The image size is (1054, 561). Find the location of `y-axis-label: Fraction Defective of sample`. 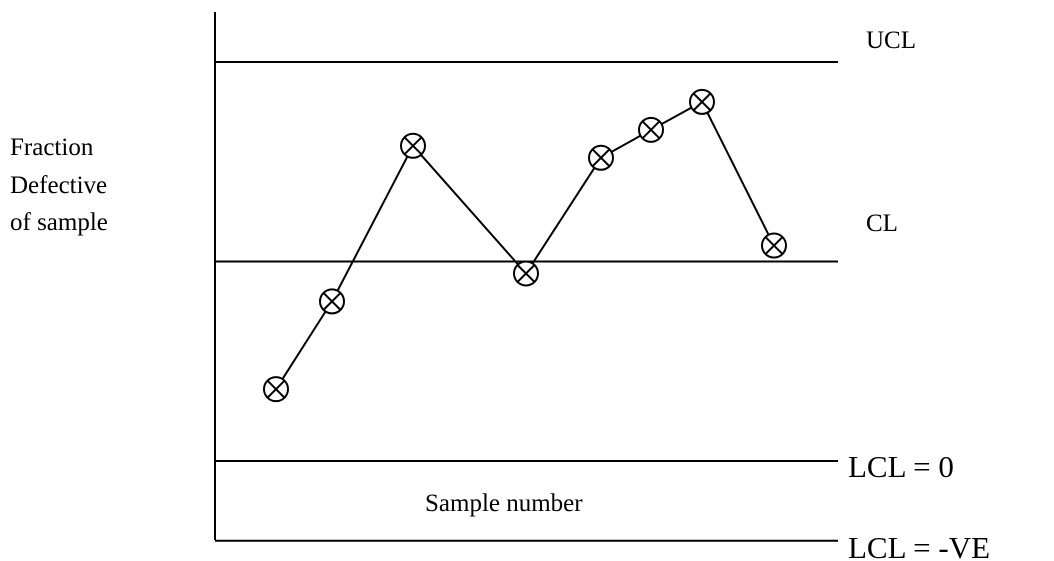

y-axis-label: Fraction Defective of sample is located at coordinates (59, 185).